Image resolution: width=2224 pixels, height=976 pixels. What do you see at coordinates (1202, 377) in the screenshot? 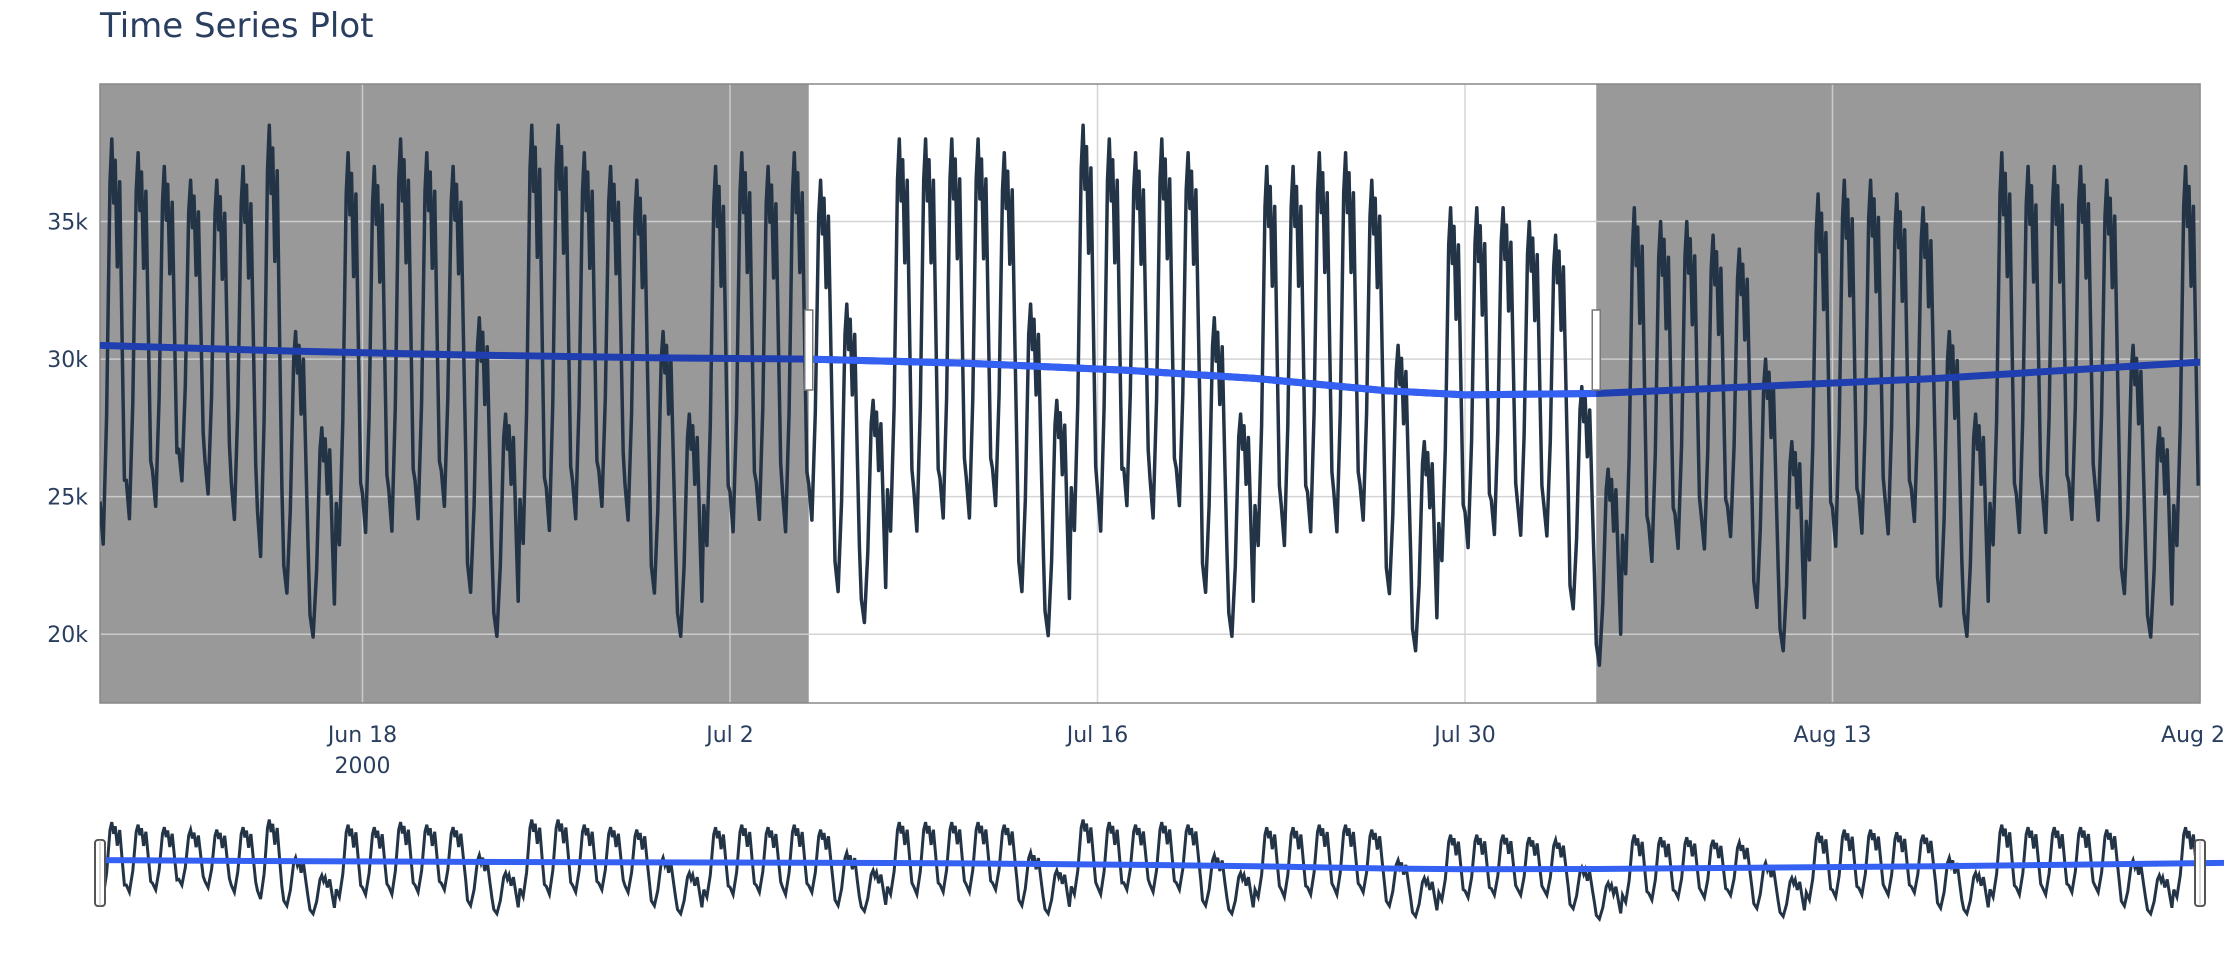
I see `trend-line-highlighted` at bounding box center [1202, 377].